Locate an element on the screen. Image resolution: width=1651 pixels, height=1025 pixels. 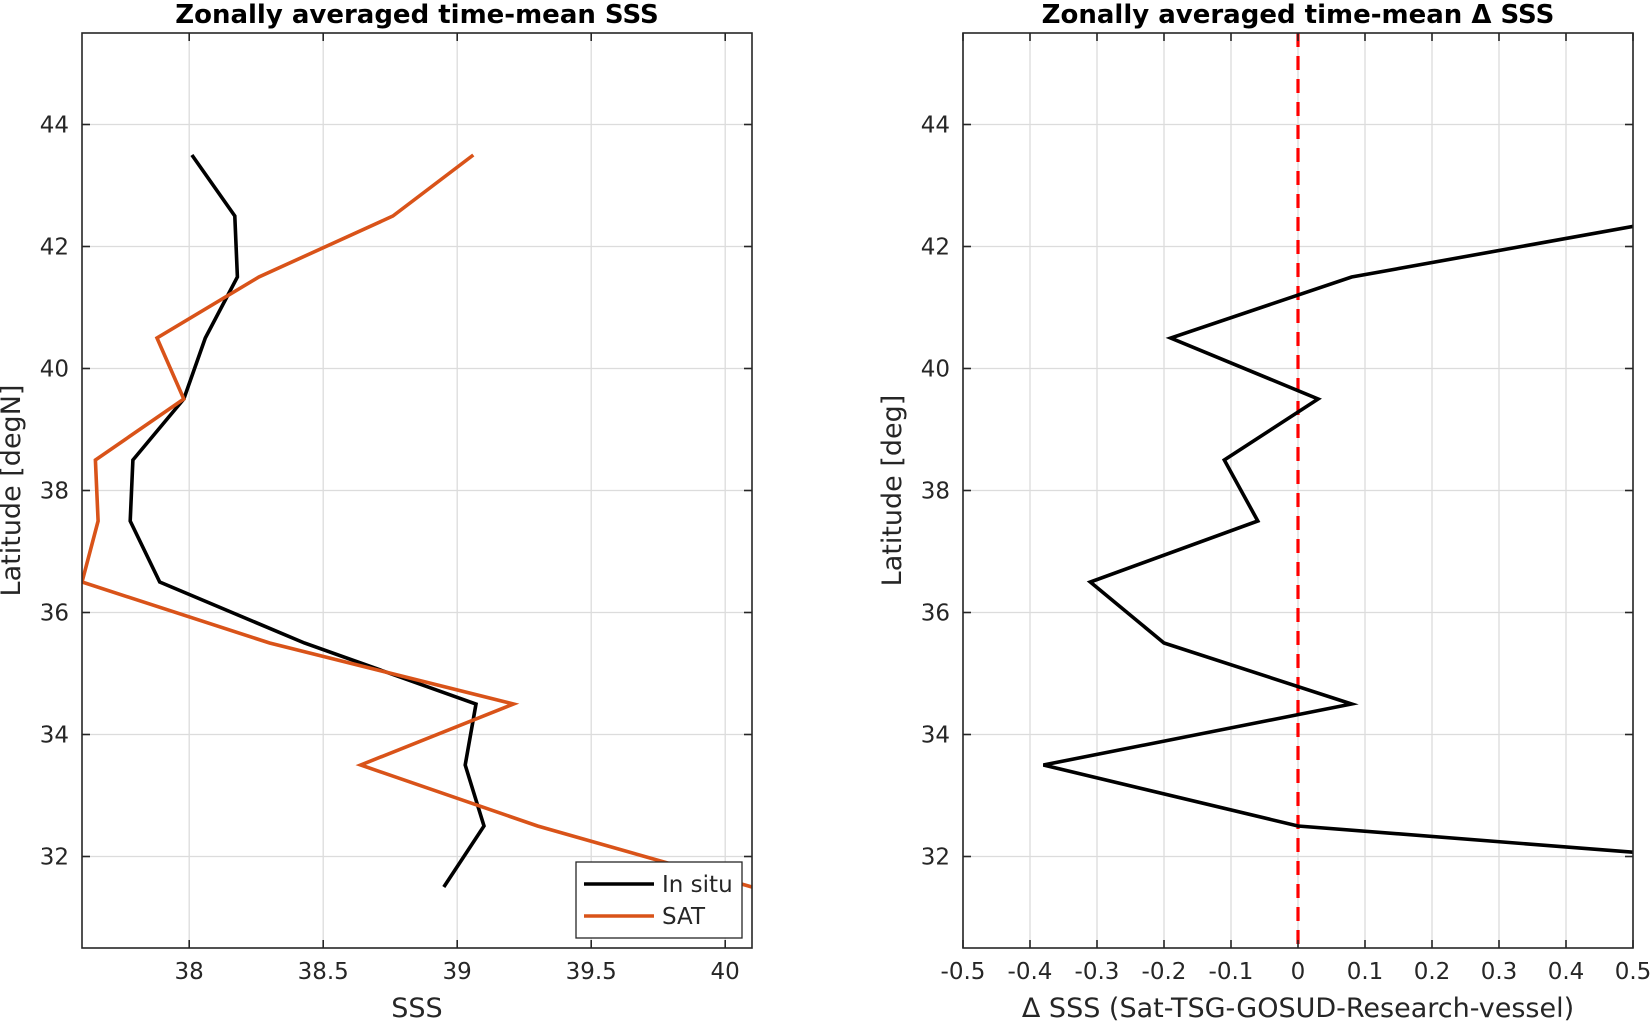
x-tick-label: 0.3 is located at coordinates (1499, 972).